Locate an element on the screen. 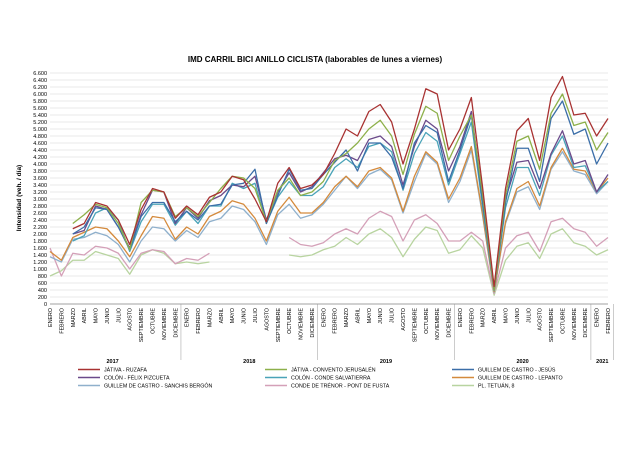 This screenshot has width=630, height=450. y-tick-label: 1.400 is located at coordinates (40, 256).